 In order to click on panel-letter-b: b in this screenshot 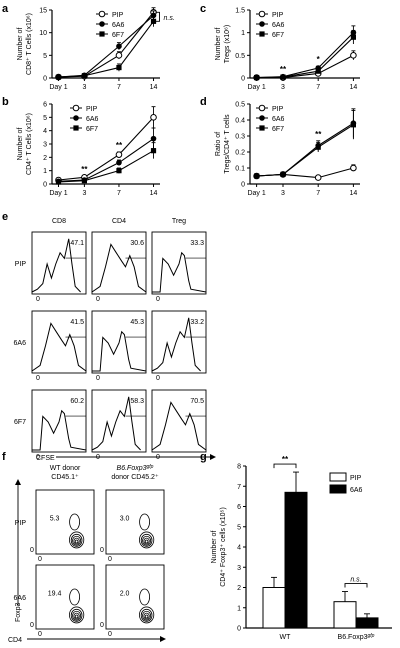, I will do `click(5, 102)`.